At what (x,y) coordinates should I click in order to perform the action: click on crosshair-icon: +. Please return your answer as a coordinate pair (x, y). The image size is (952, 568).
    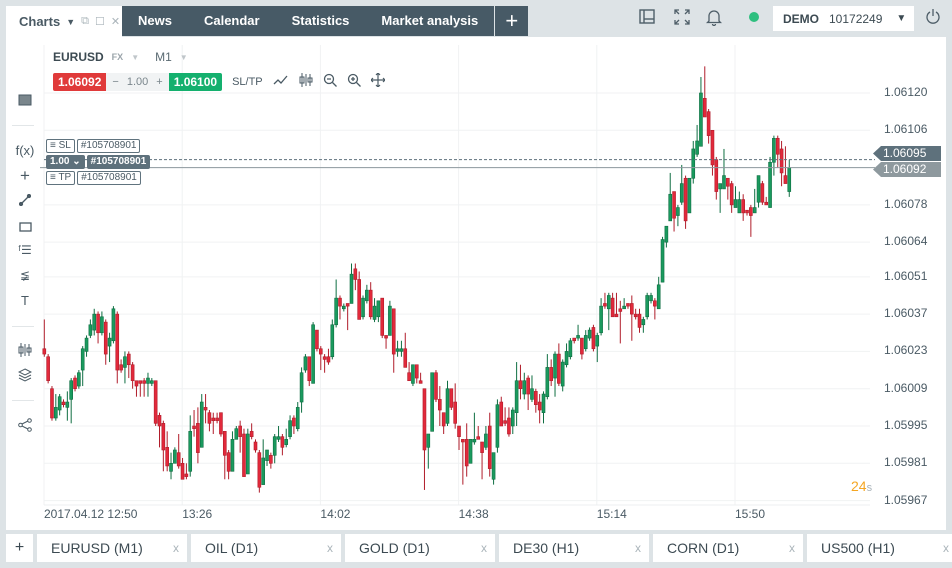
    Looking at the image, I should click on (25, 175).